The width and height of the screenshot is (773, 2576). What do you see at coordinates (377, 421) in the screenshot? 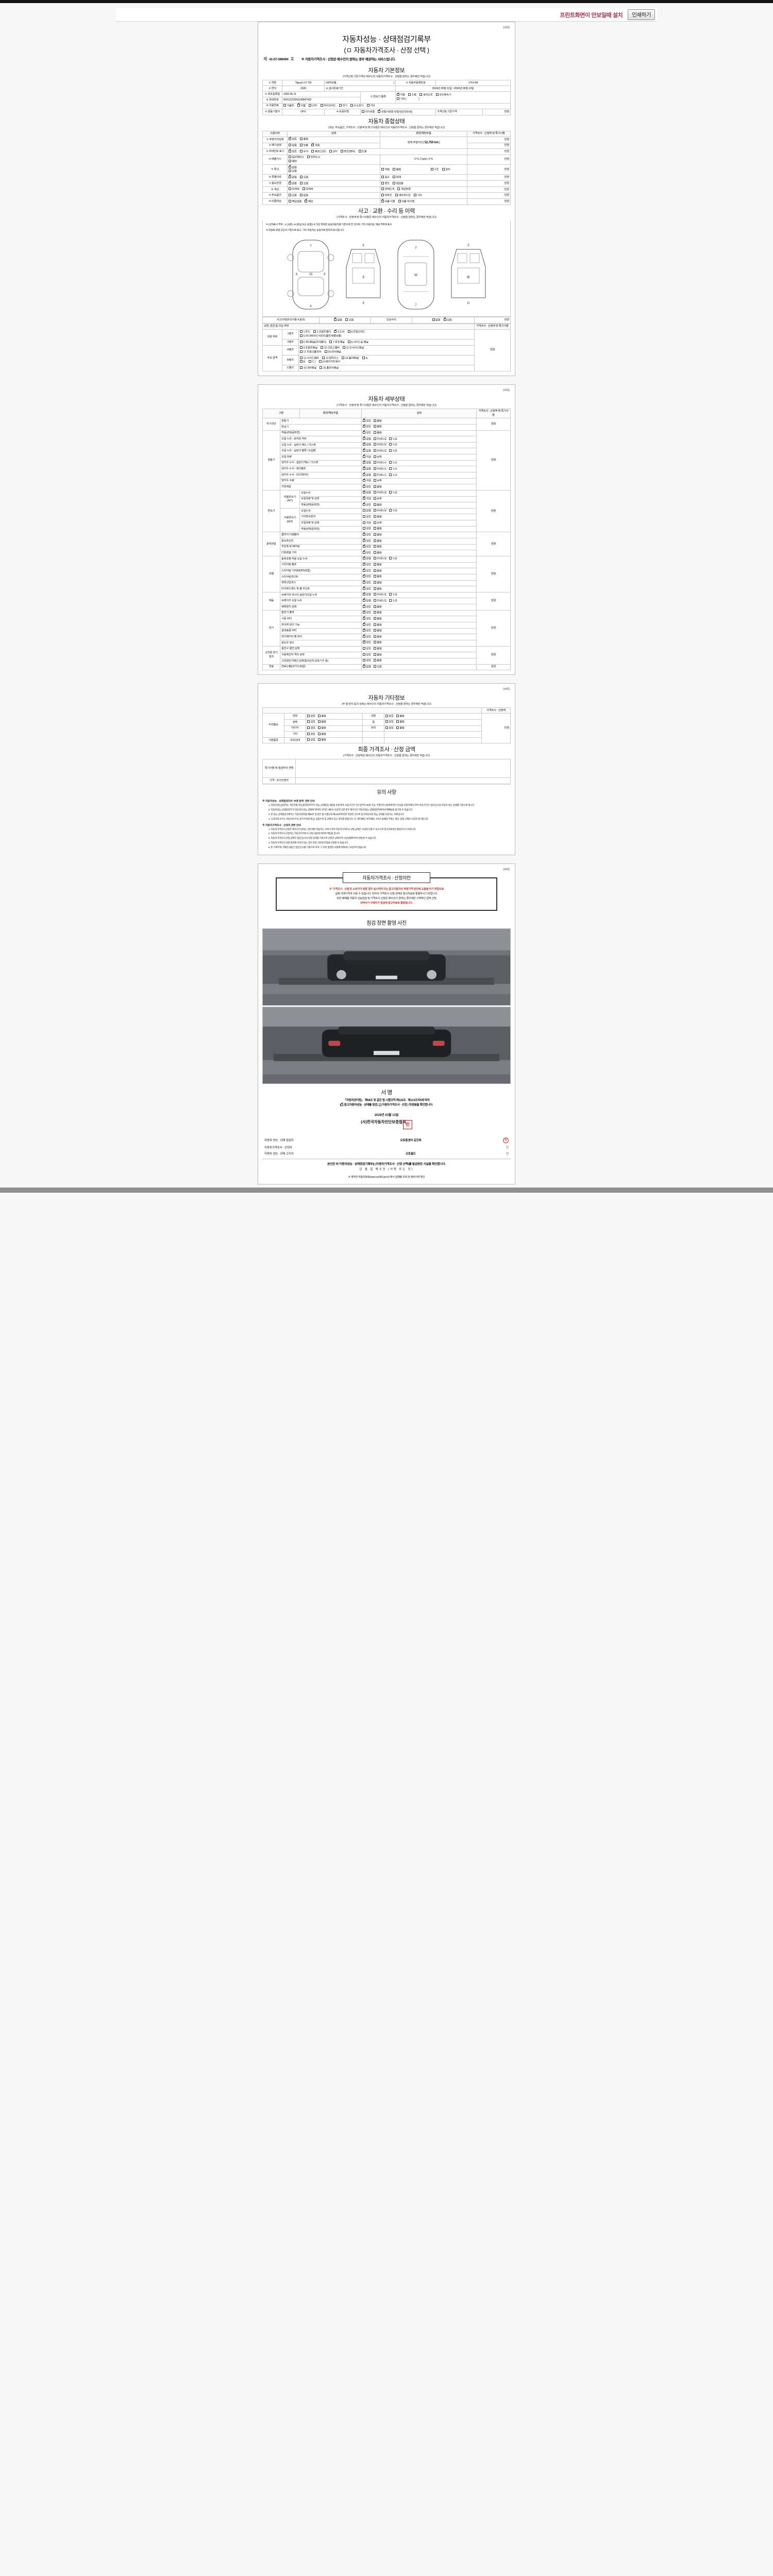
I see `detail-opt-0-0-1: 불량` at bounding box center [377, 421].